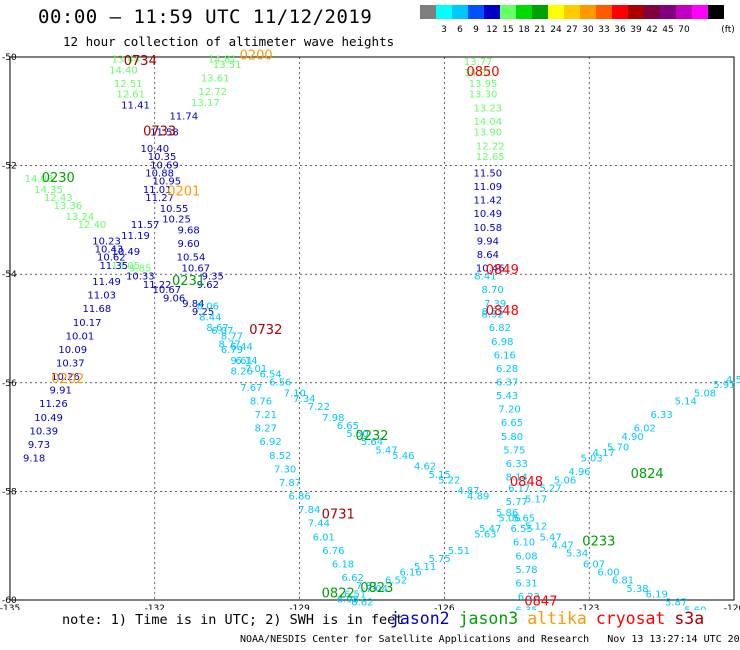 This screenshot has height=650, width=740. I want to click on swh-value-label: 7.44, so click(319, 524).